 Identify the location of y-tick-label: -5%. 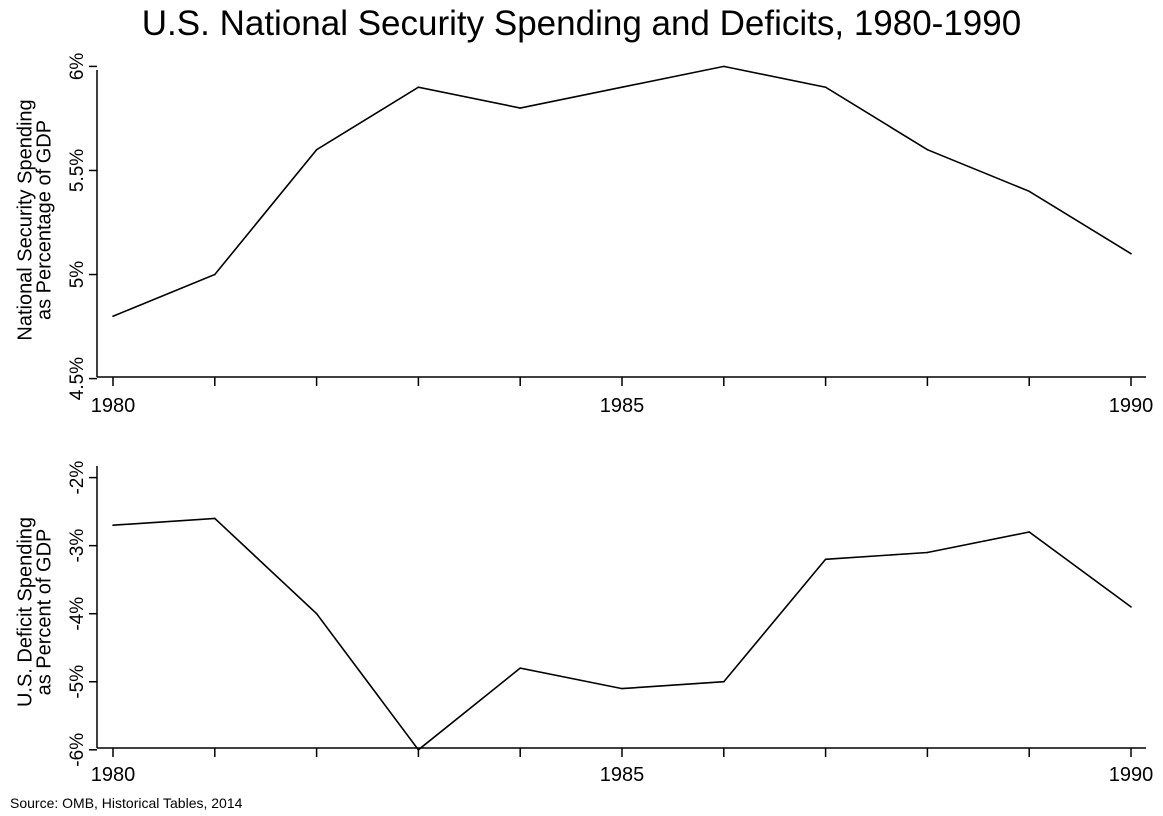
(77, 682).